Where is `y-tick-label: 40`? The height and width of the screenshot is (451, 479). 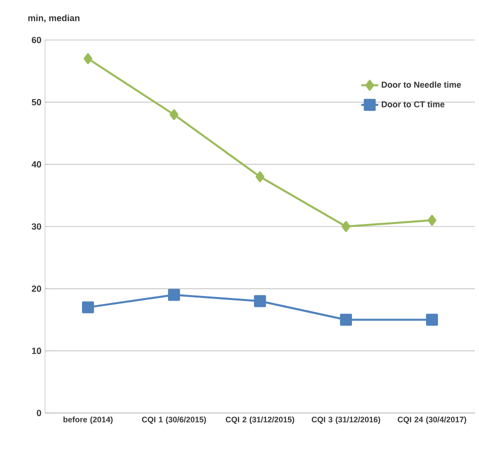 y-tick-label: 40 is located at coordinates (37, 164).